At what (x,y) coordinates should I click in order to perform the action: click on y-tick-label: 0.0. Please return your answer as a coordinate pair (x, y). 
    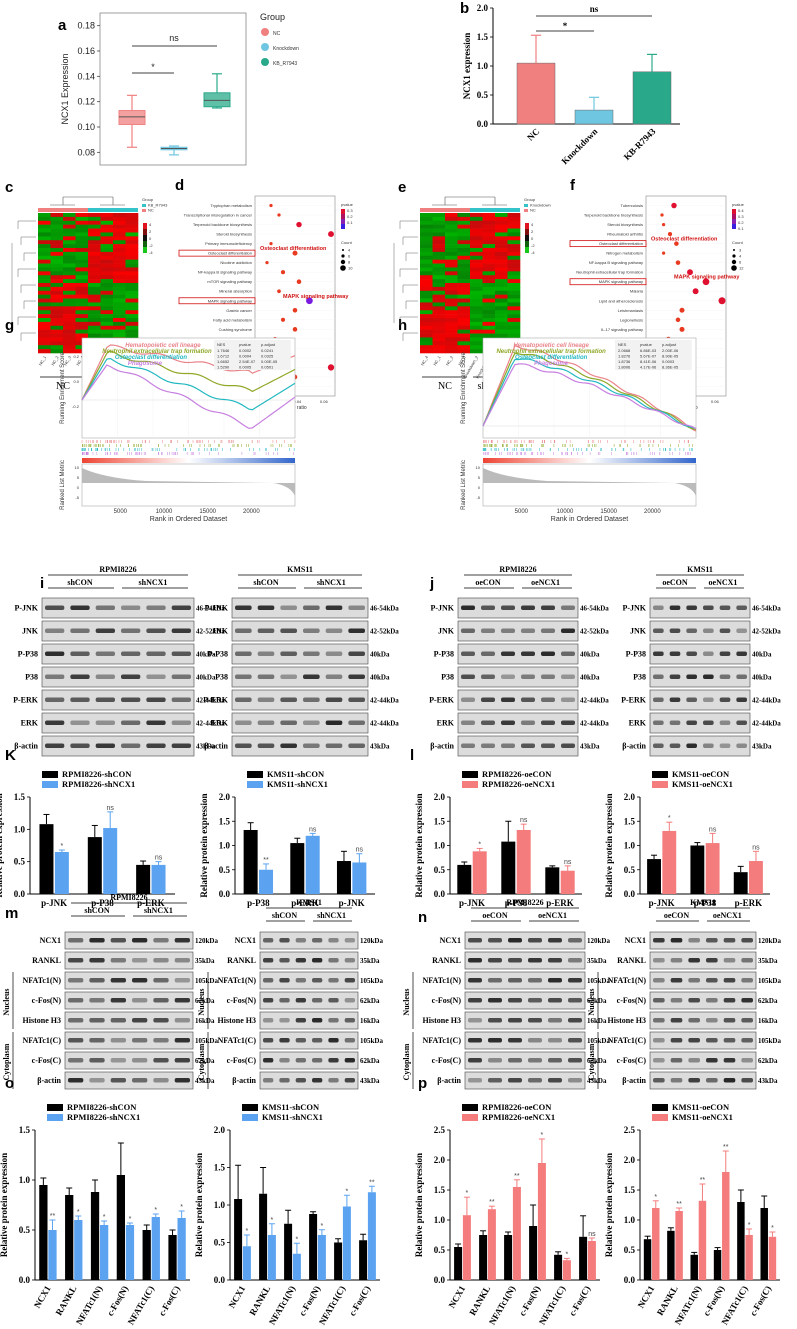
    Looking at the image, I should click on (630, 894).